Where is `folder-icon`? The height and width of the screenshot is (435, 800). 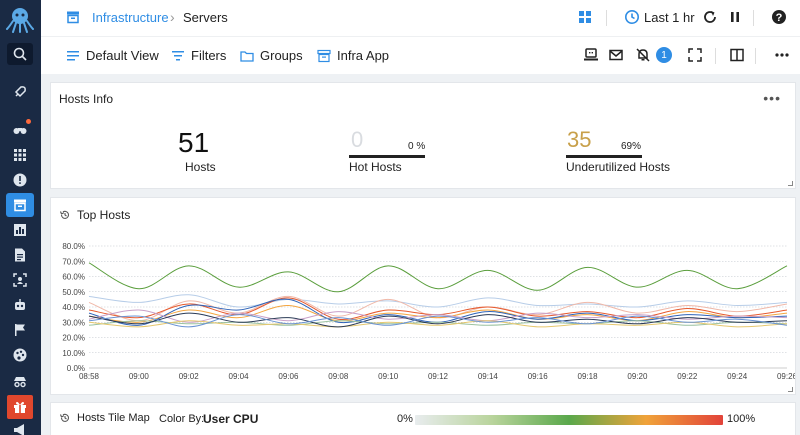
folder-icon is located at coordinates (247, 56).